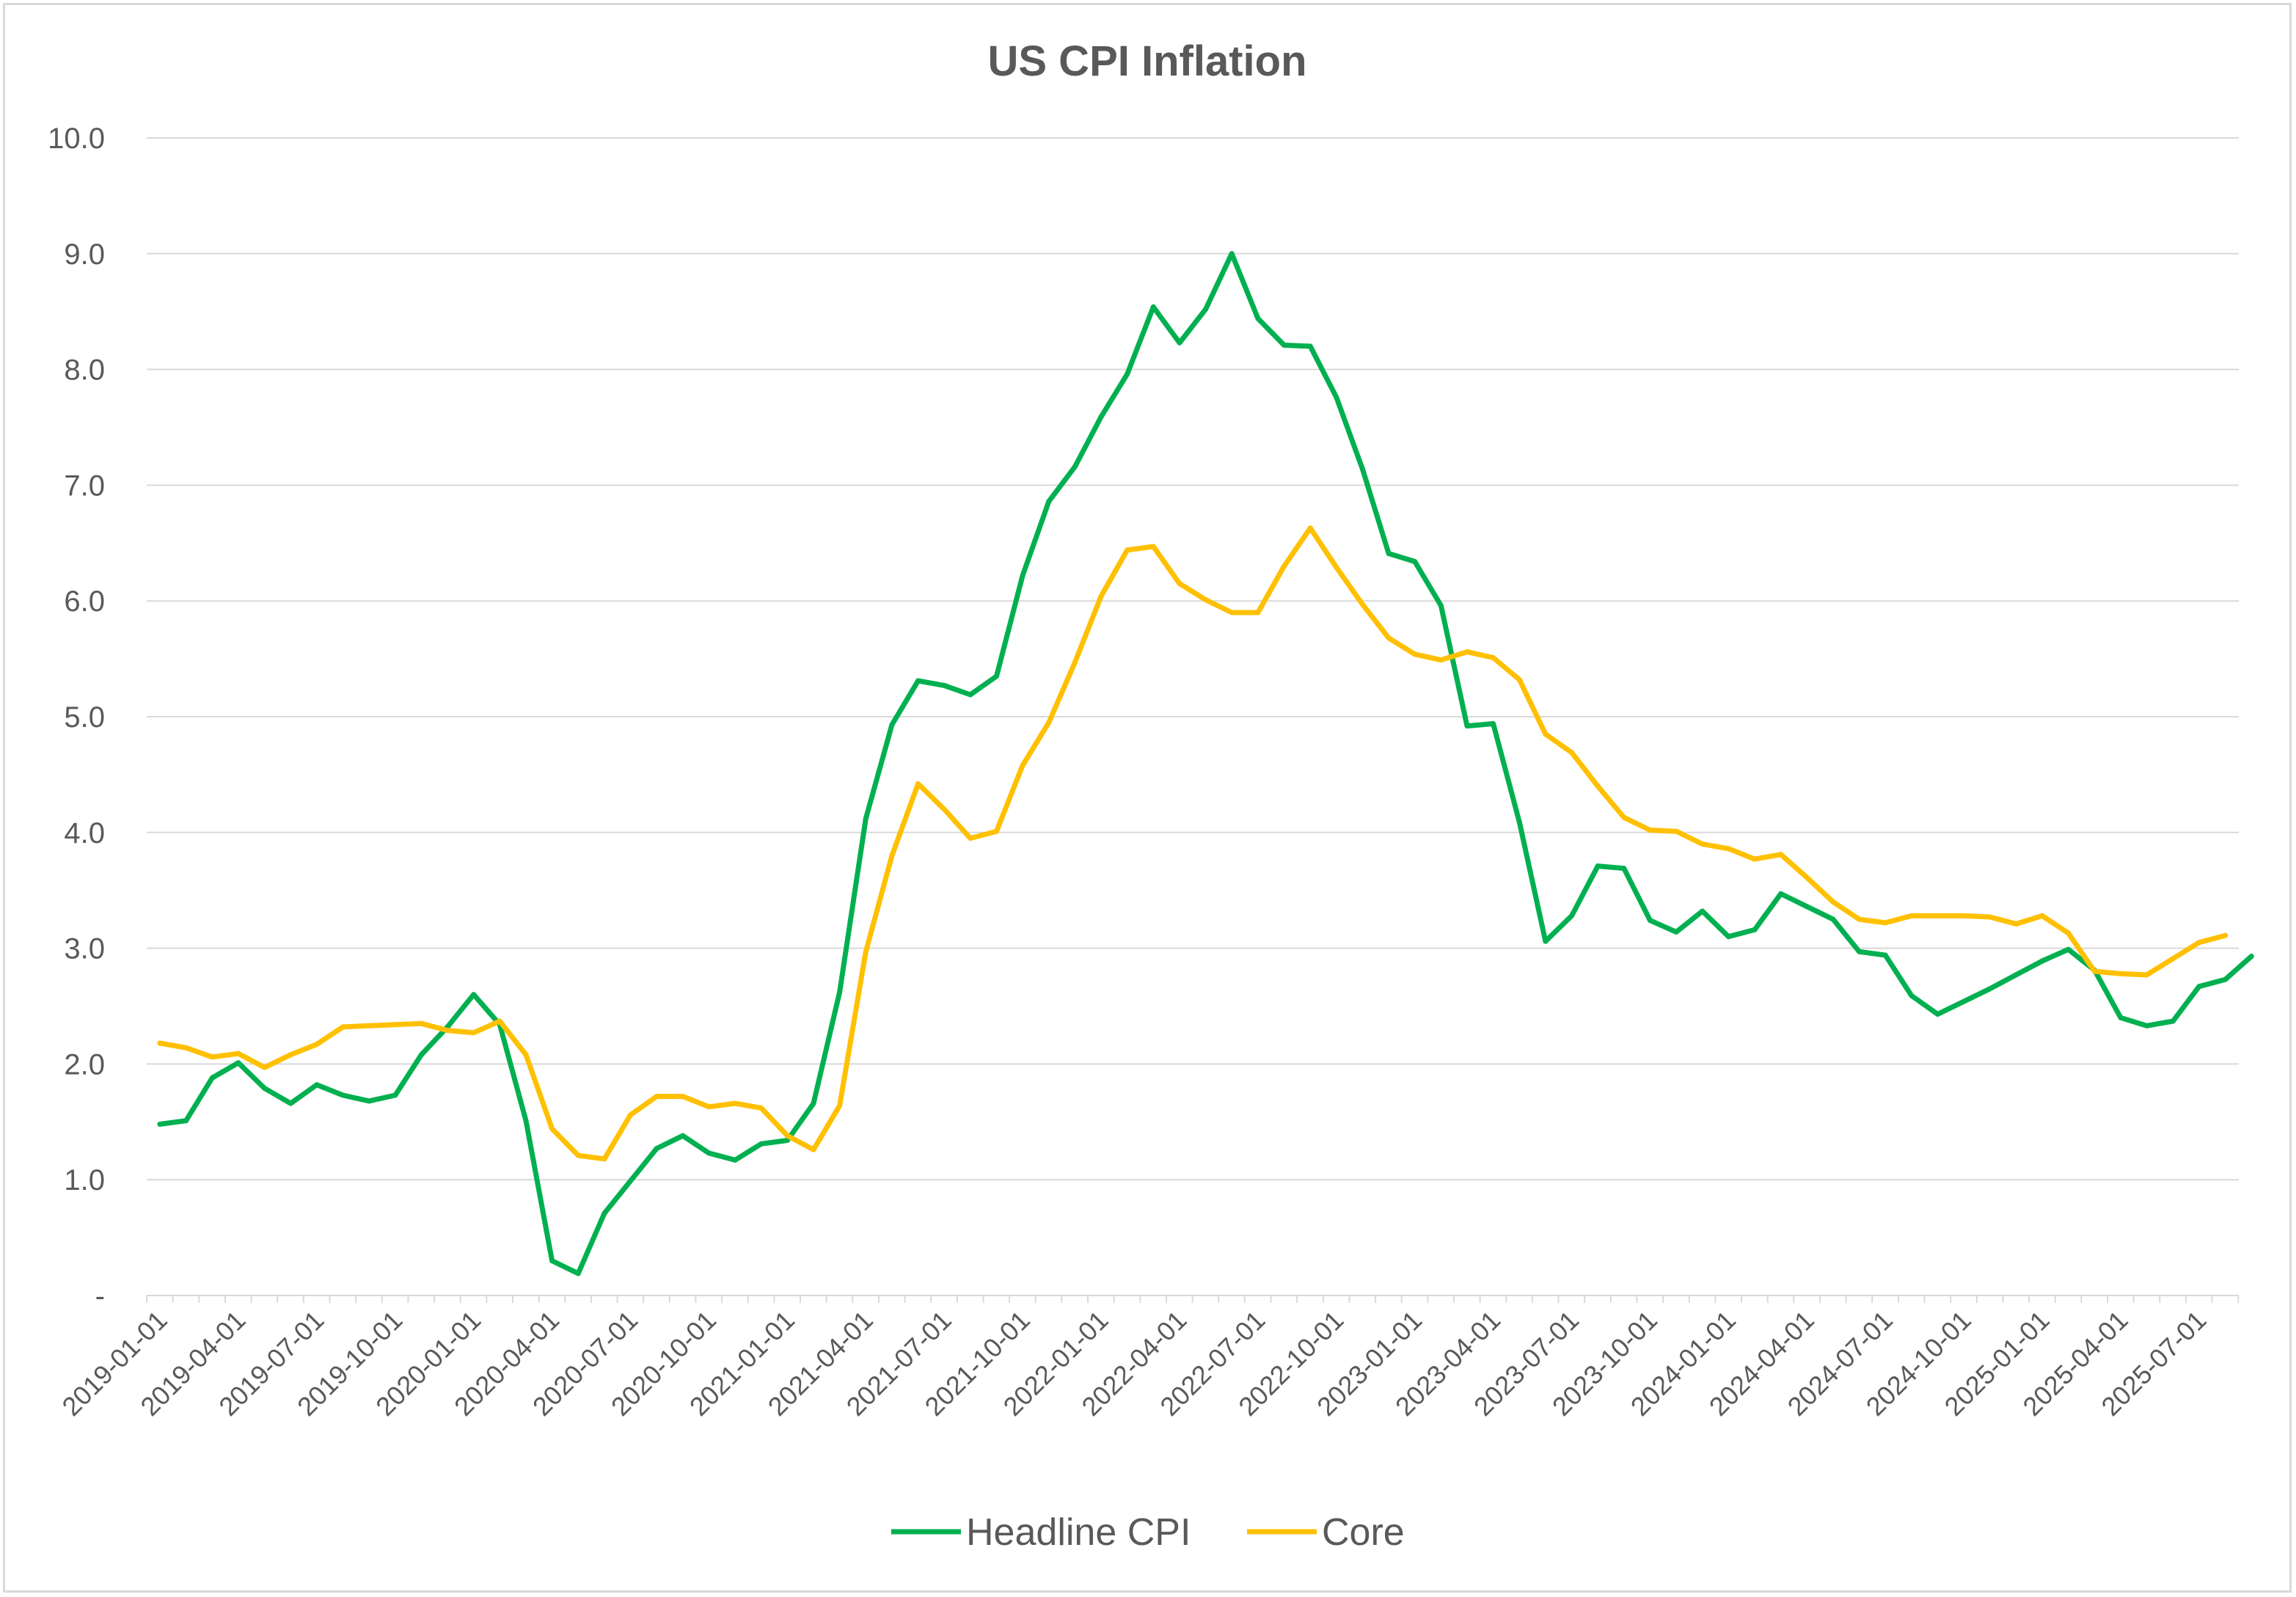 The image size is (2296, 1597). Describe the element at coordinates (84, 255) in the screenshot. I see `y-tick-label: 9.0` at that location.